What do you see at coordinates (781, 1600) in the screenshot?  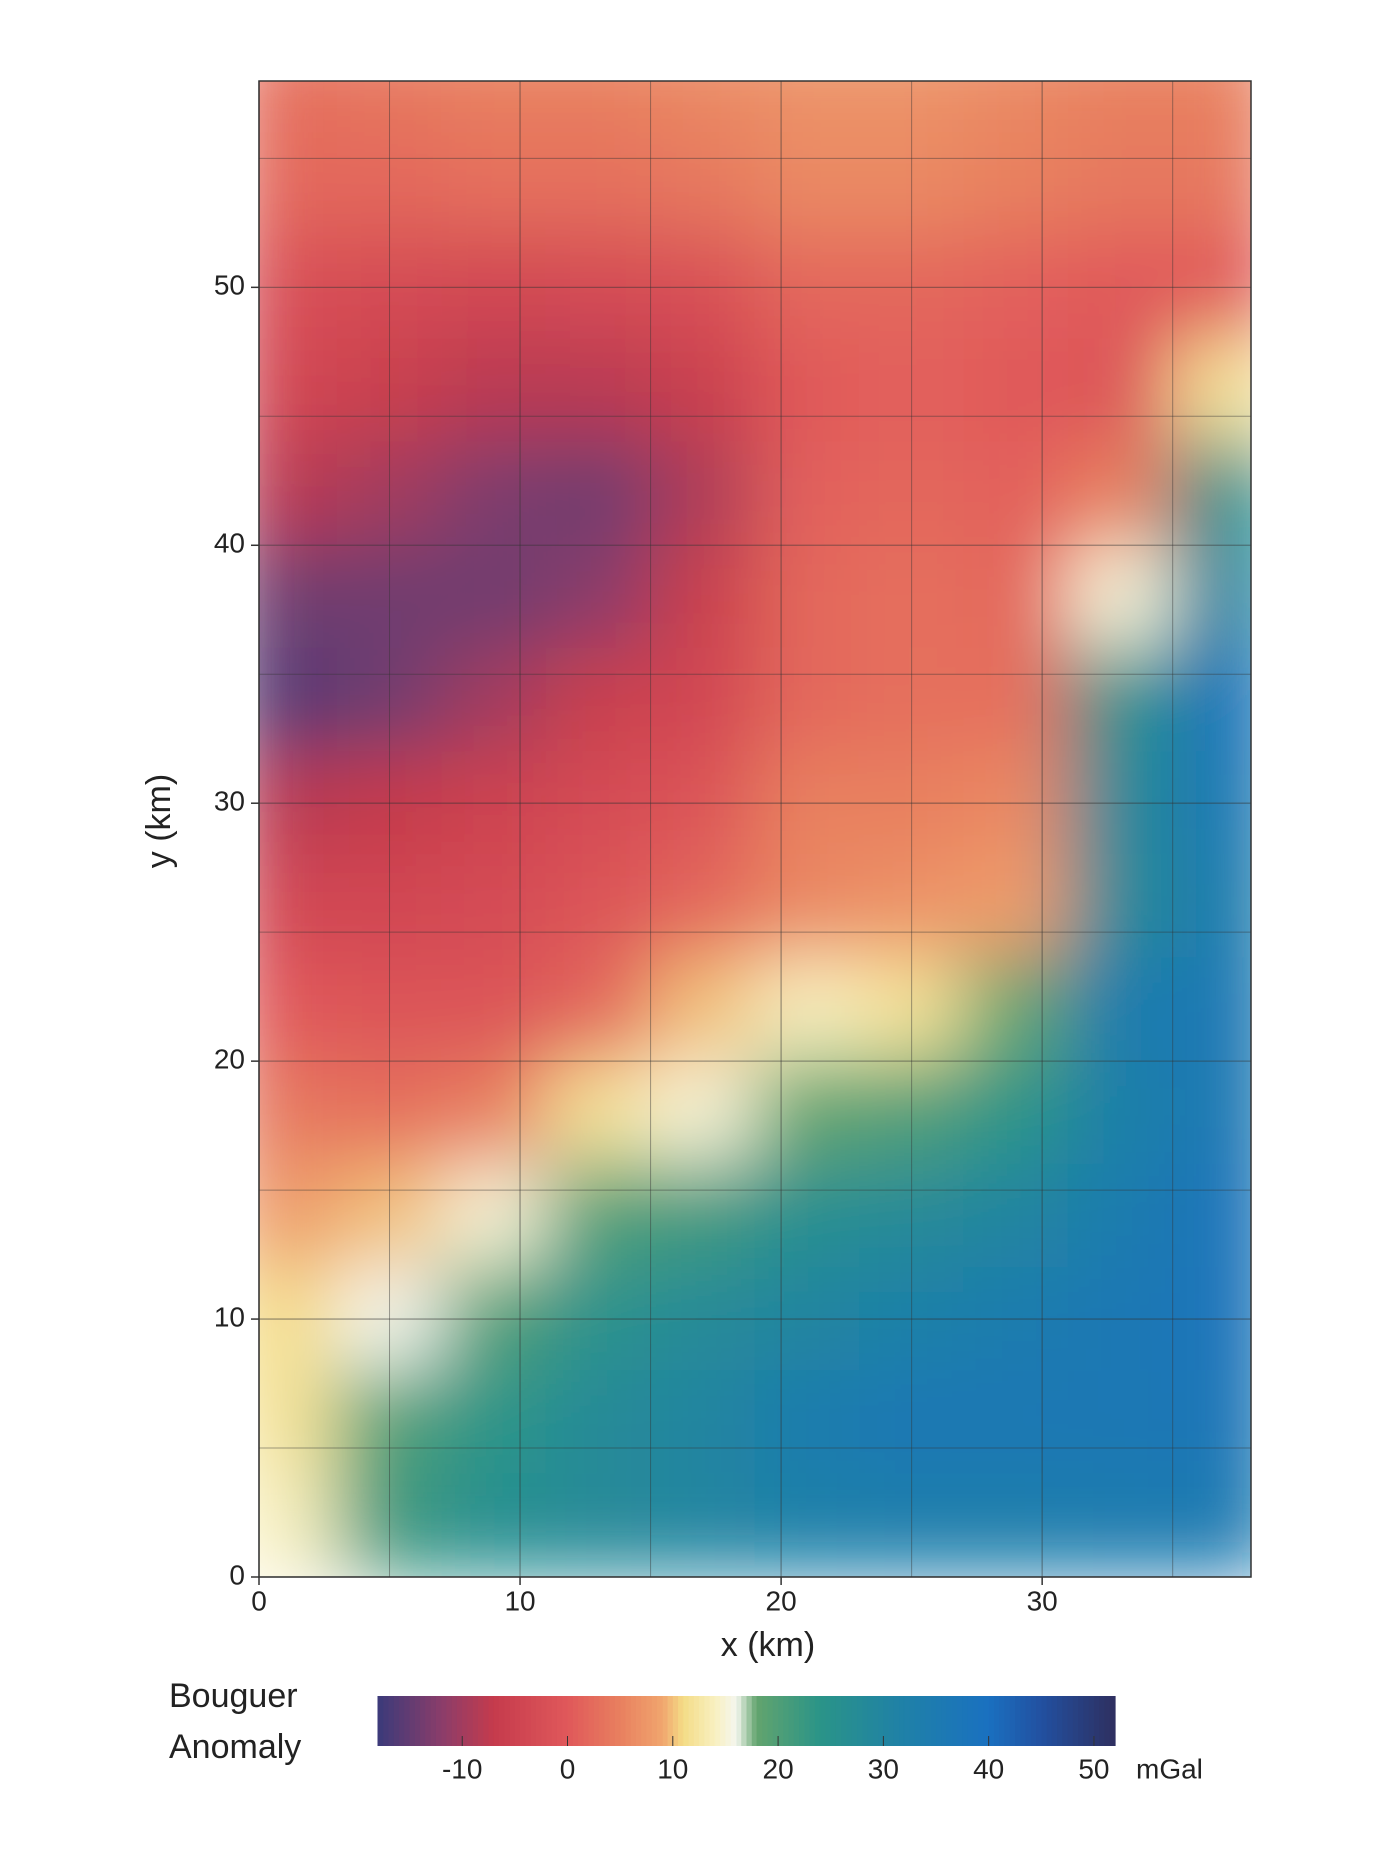 I see `x-tick-label: 20` at bounding box center [781, 1600].